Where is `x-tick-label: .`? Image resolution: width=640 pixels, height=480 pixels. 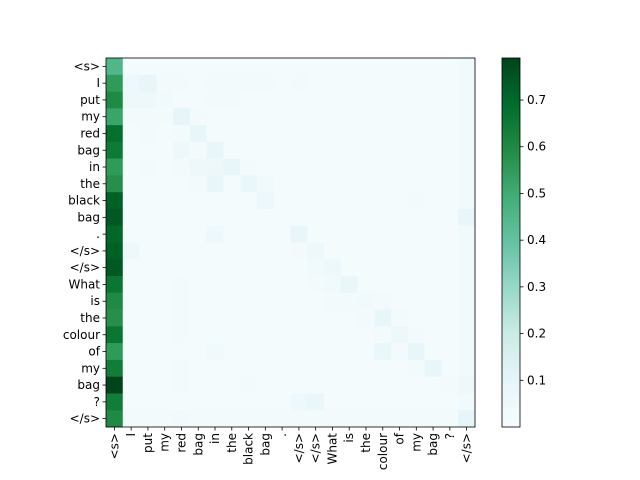 x-tick-label: . is located at coordinates (282, 435).